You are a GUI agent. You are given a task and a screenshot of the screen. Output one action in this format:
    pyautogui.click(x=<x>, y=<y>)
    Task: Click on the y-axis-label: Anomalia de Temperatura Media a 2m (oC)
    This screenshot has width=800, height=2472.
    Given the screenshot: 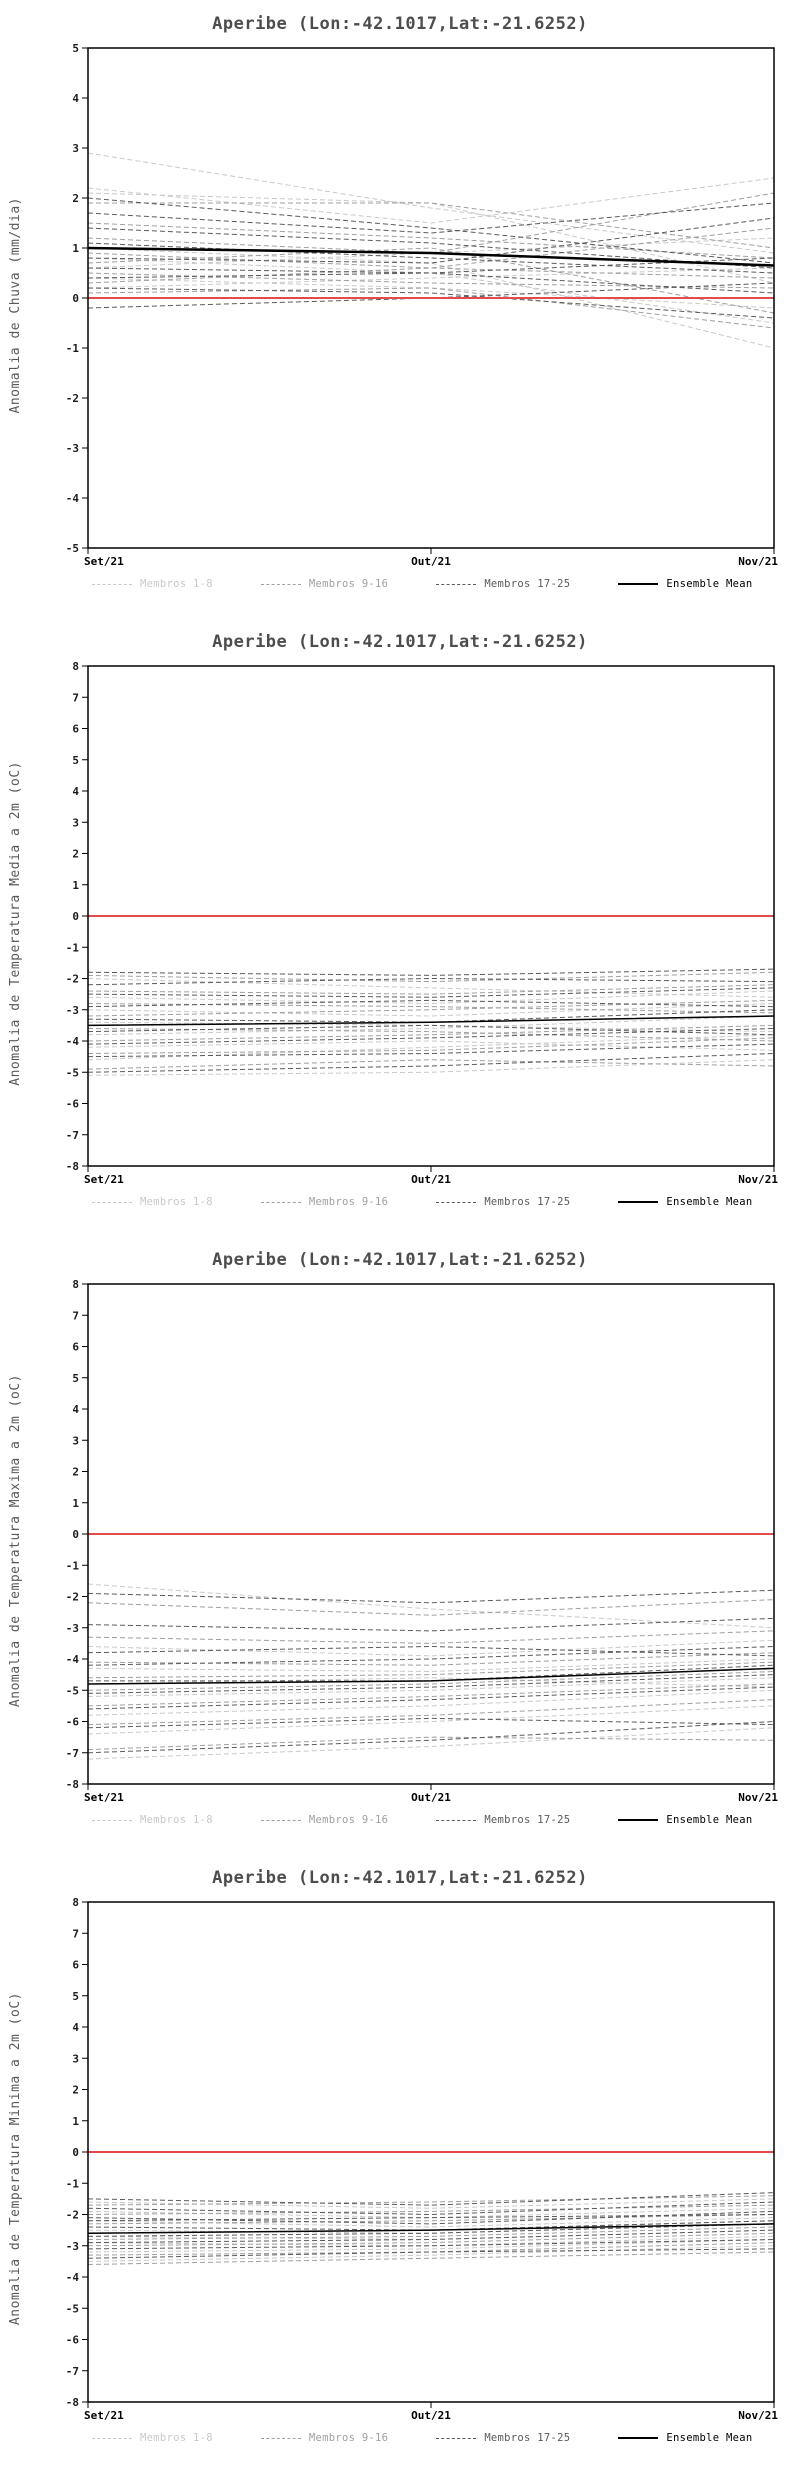 What is the action you would take?
    pyautogui.click(x=15, y=923)
    